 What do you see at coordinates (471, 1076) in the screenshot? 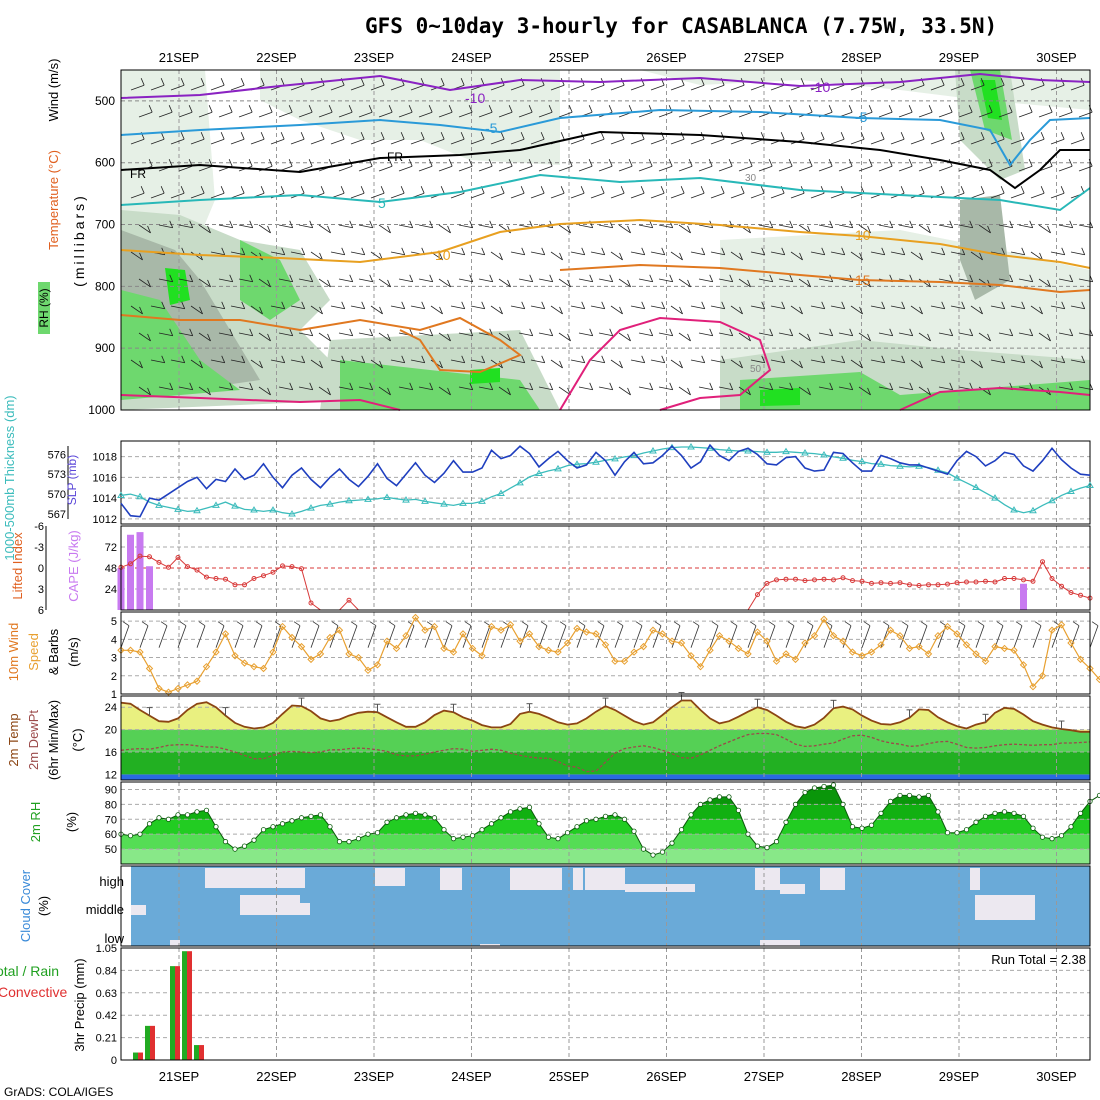
I see `date-label-bottom: 24SEP` at bounding box center [471, 1076].